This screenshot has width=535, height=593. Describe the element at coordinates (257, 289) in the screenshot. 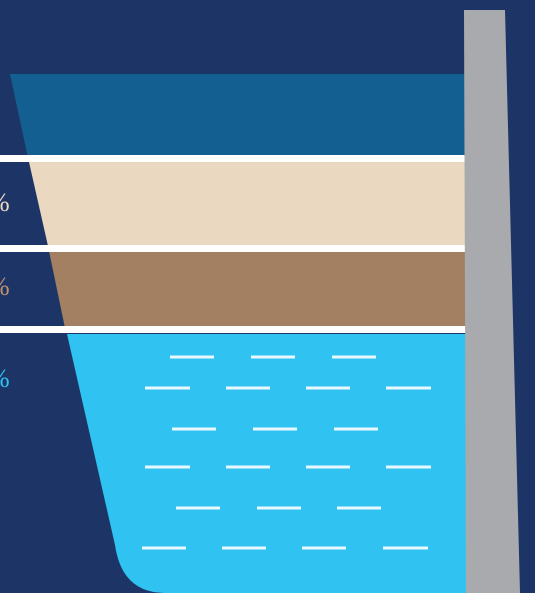

I see `lower-sediment-layer` at that location.